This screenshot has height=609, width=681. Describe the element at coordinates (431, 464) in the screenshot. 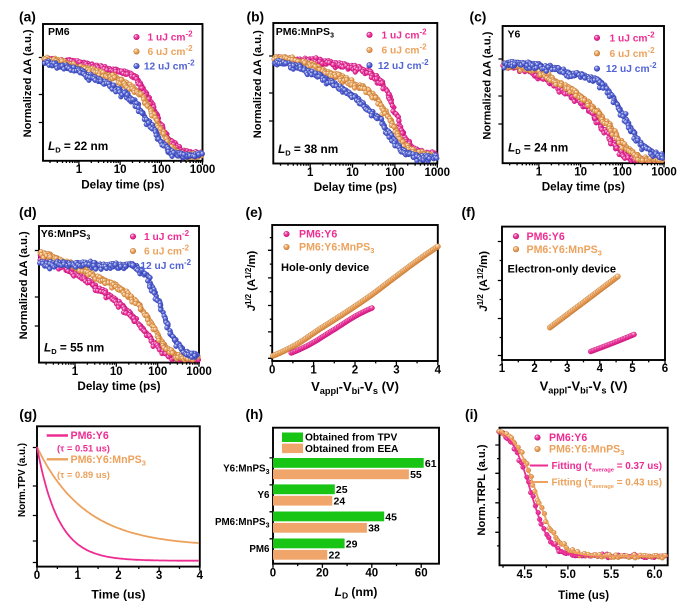

I see `svg-text: 61` at that location.